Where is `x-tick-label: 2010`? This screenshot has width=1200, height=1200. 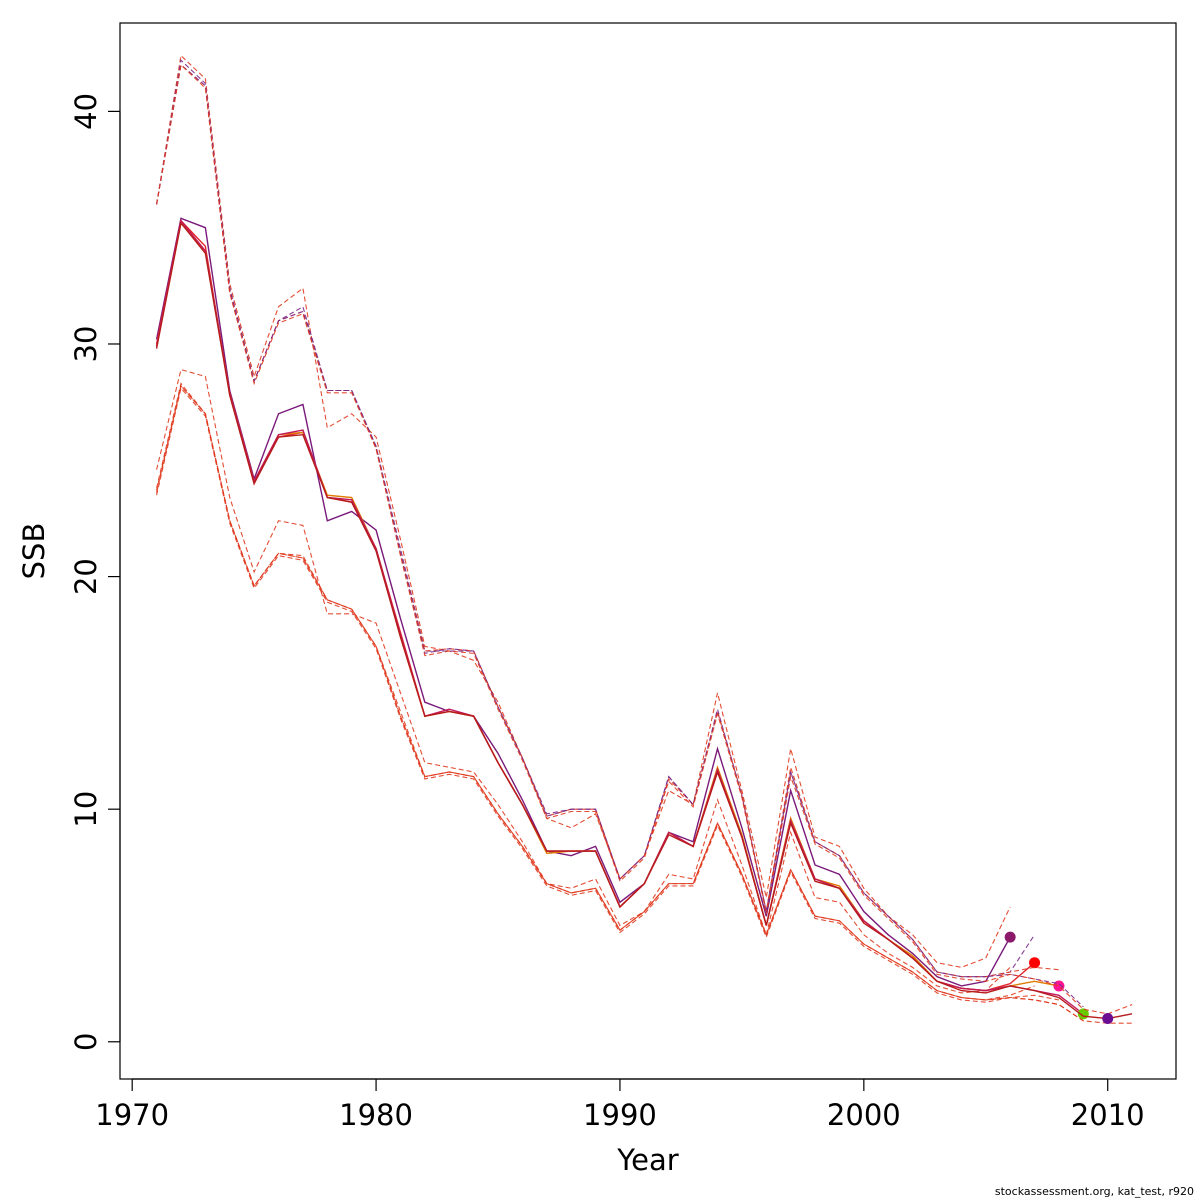
x-tick-label: 2010 is located at coordinates (1108, 1115).